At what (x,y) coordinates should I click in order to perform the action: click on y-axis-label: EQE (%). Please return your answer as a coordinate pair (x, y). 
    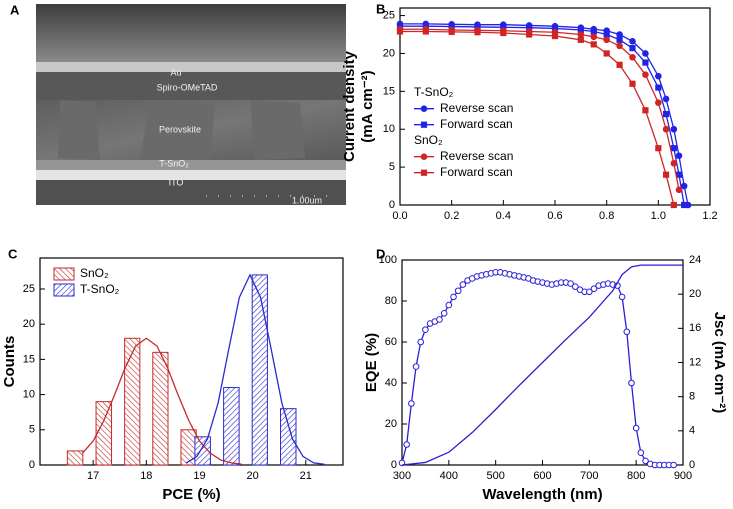
    Looking at the image, I should click on (371, 362).